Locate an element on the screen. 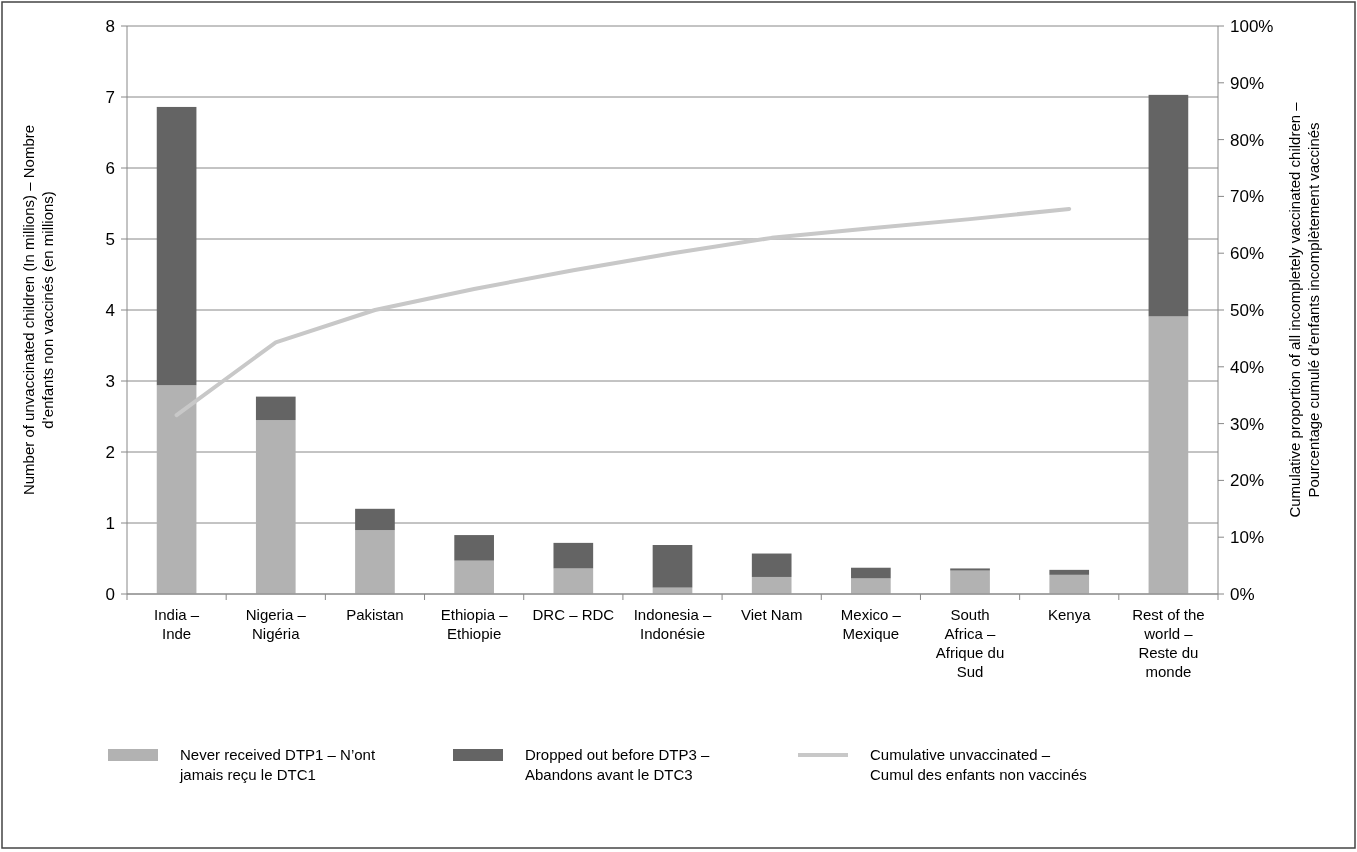 This screenshot has height=852, width=1357. y-axis-title: Number of unvaccinated children (In millions) – Nombre d’enfants non vaccinés (en millions) is located at coordinates (38, 310).